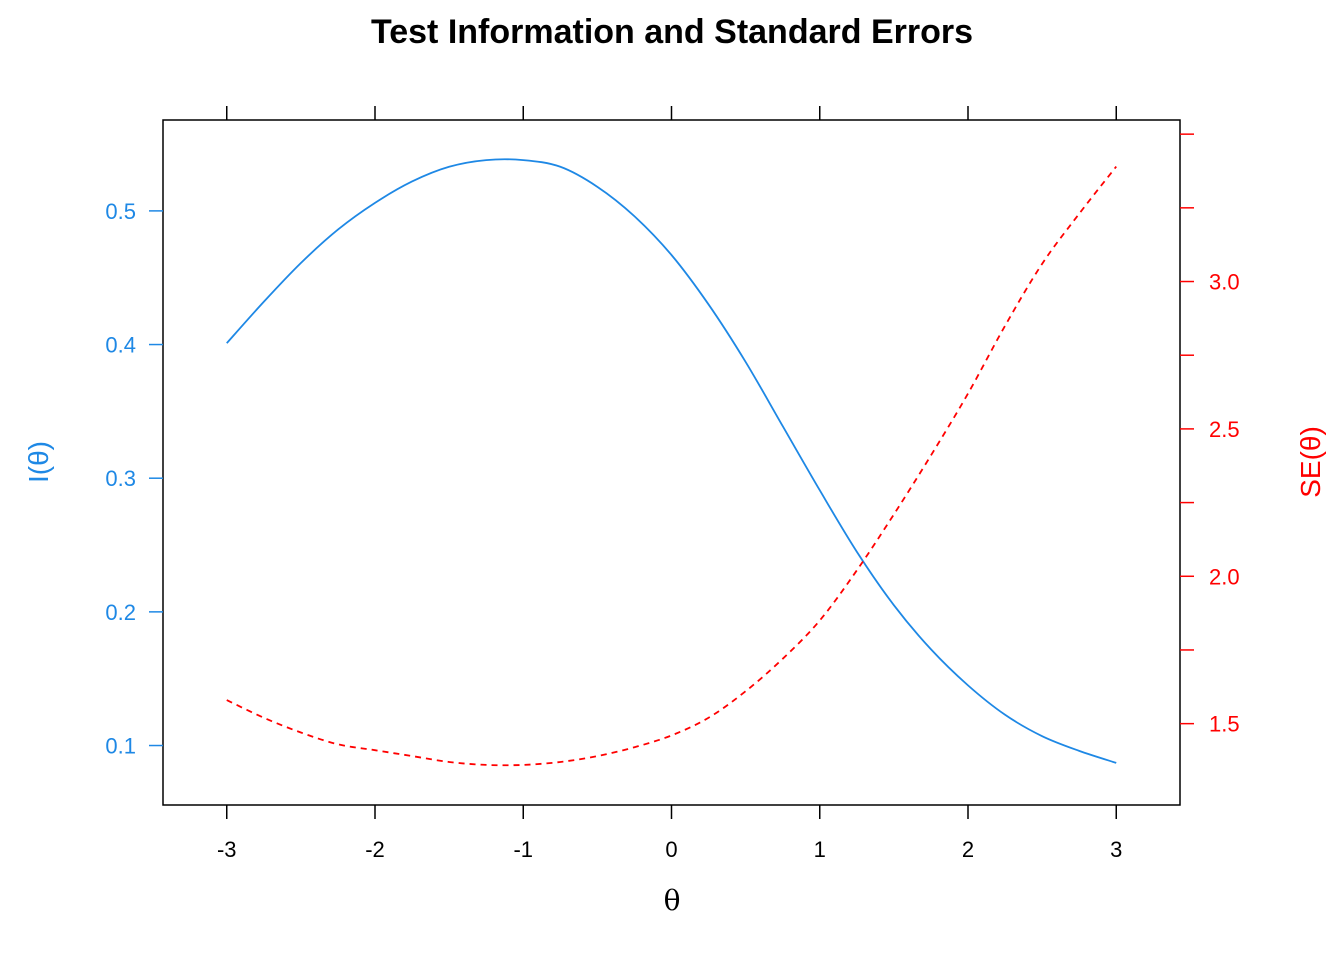  What do you see at coordinates (968, 849) in the screenshot?
I see `x-tick-label: 2` at bounding box center [968, 849].